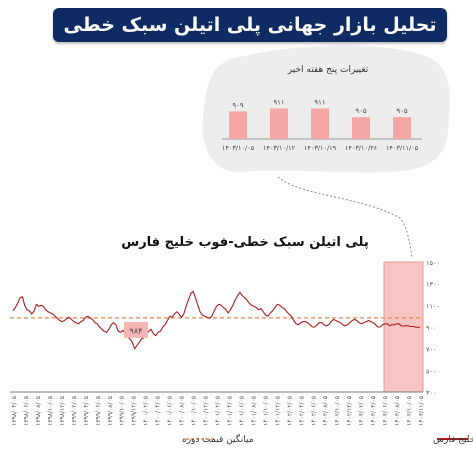 Image resolution: width=473 pixels, height=455 pixels. I want to click on x-tick-label: ۱۴۰۱/۱۰/۰۵, so click(265, 411).